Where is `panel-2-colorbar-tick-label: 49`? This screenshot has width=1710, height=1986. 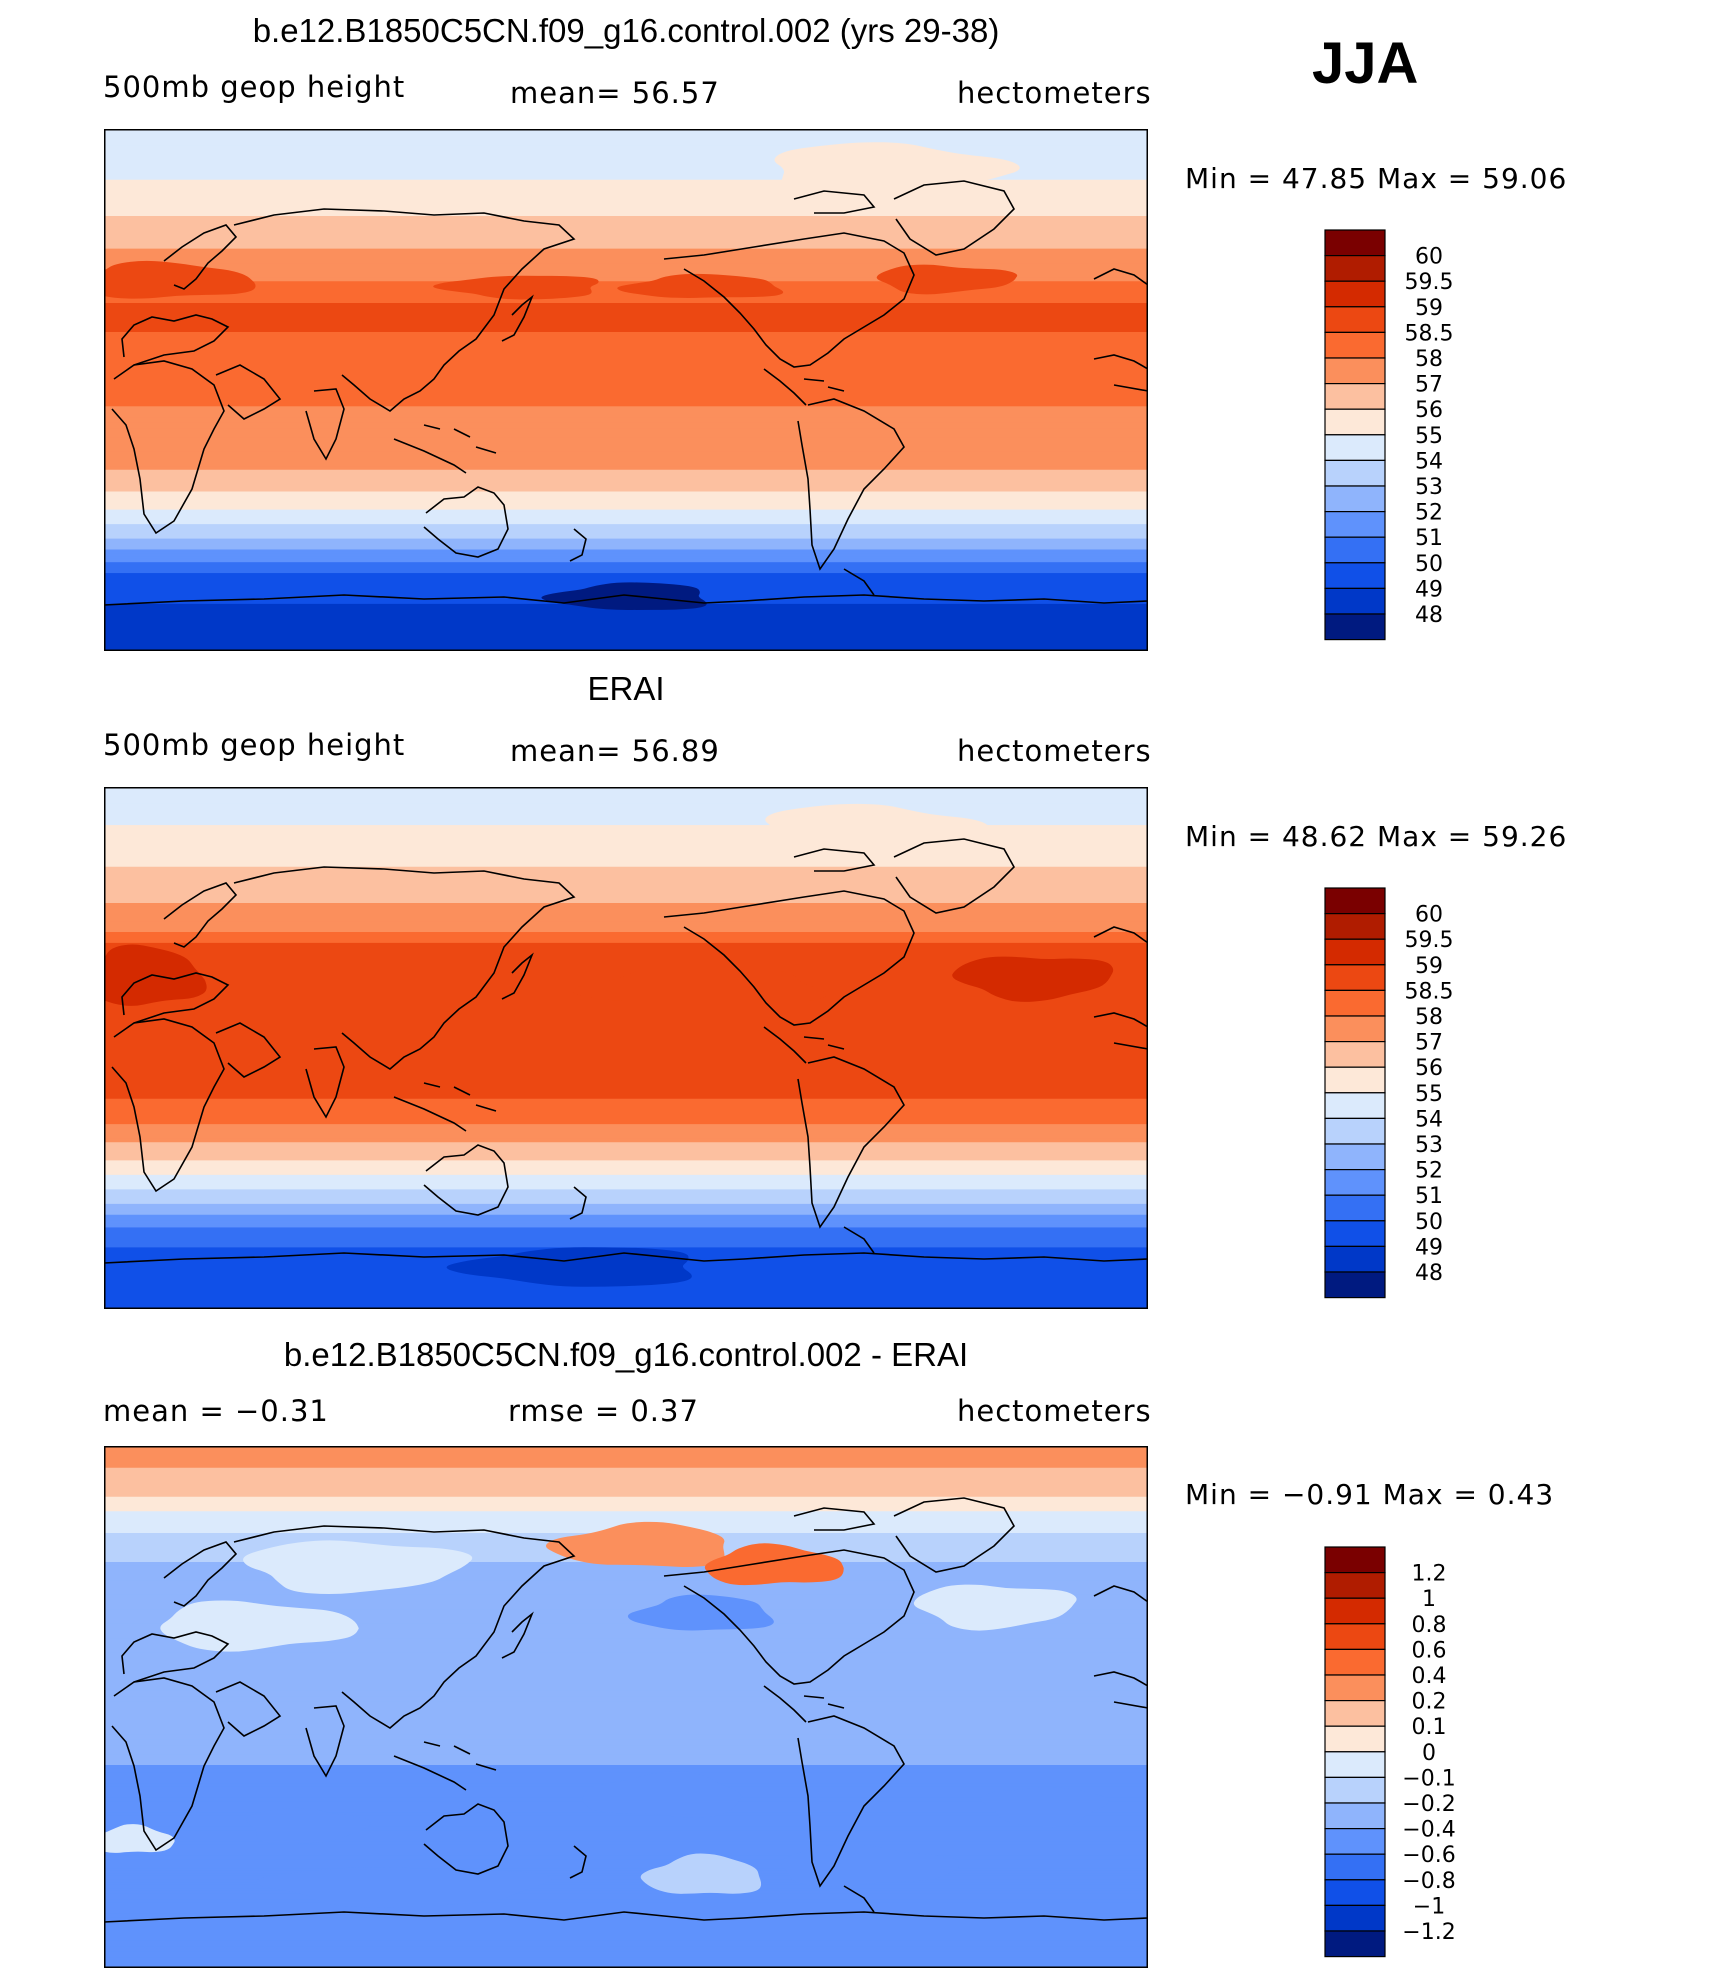
panel-2-colorbar-tick-label: 49 is located at coordinates (1429, 1247).